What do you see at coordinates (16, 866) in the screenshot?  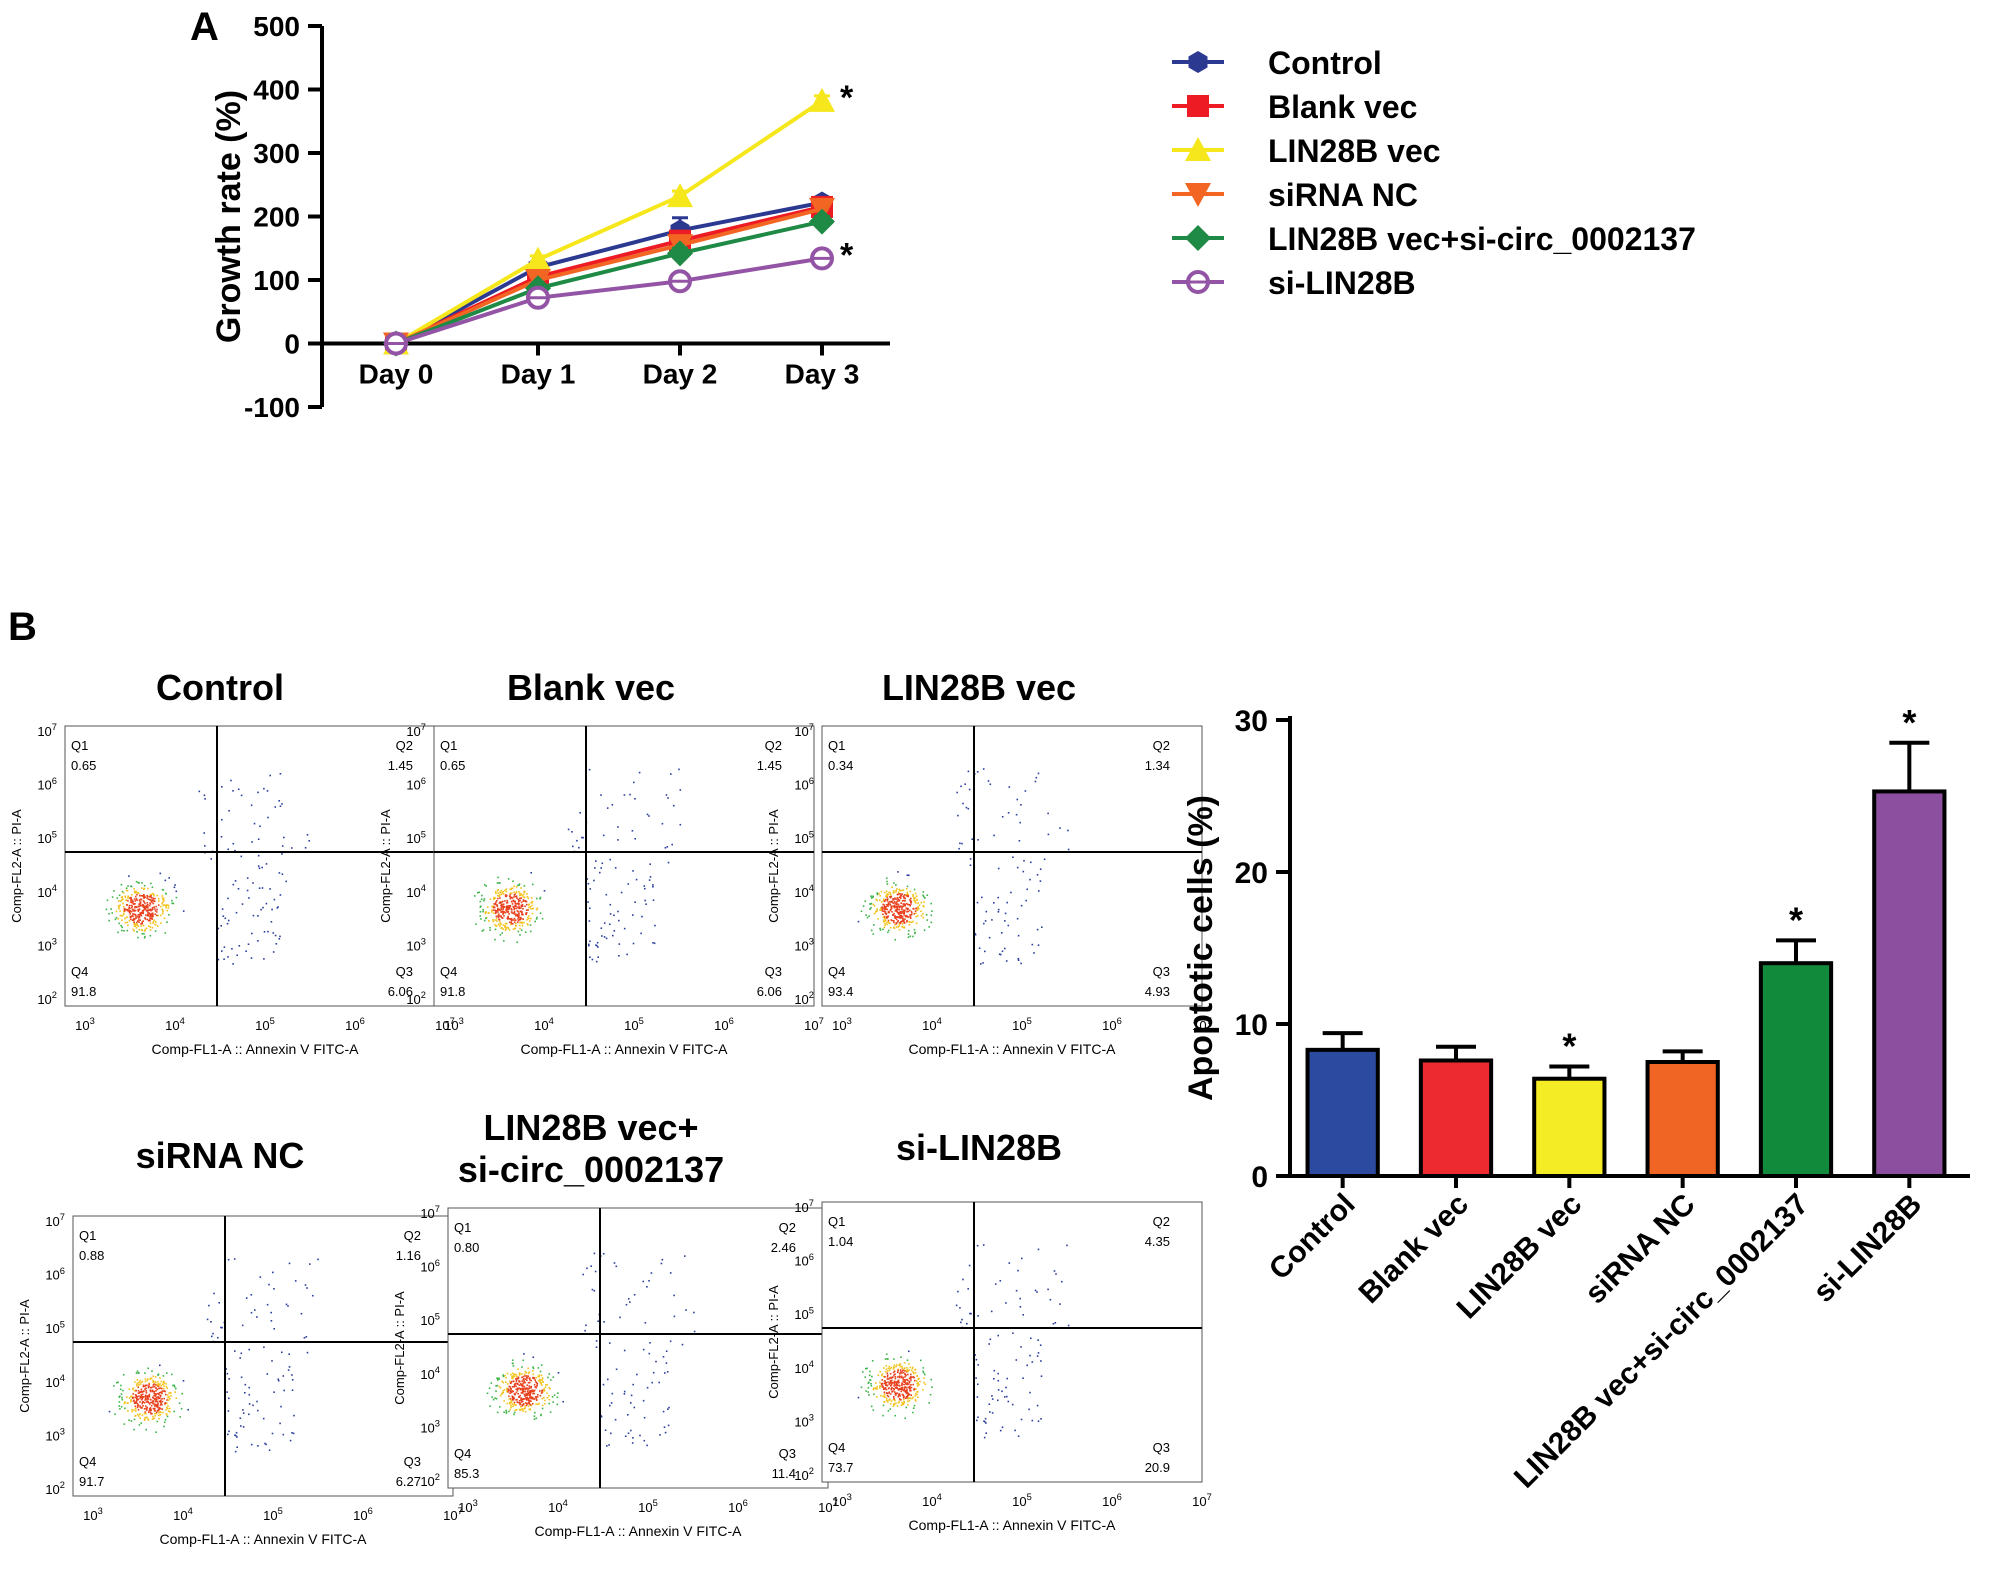 I see `y-axis-label: Comp-FL2-A :: PI-A` at bounding box center [16, 866].